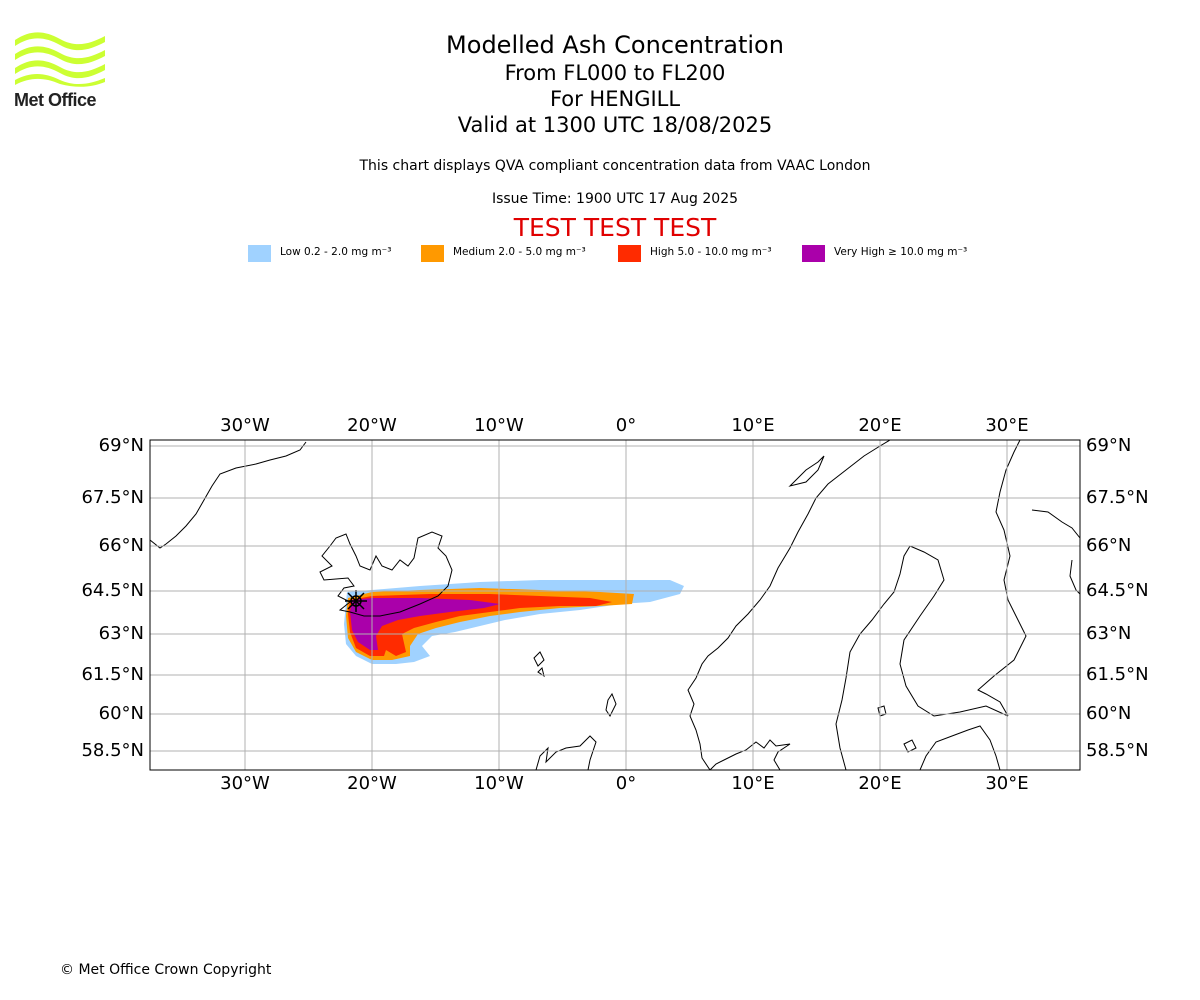  Describe the element at coordinates (1117, 590) in the screenshot. I see `lat-label-right: 64.5°N` at that location.